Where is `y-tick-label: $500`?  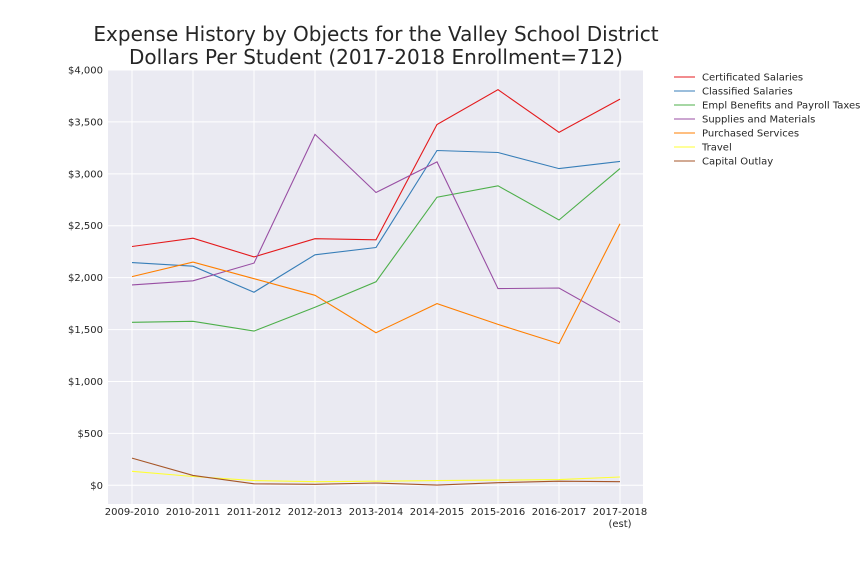 y-tick-label: $500 is located at coordinates (90, 434).